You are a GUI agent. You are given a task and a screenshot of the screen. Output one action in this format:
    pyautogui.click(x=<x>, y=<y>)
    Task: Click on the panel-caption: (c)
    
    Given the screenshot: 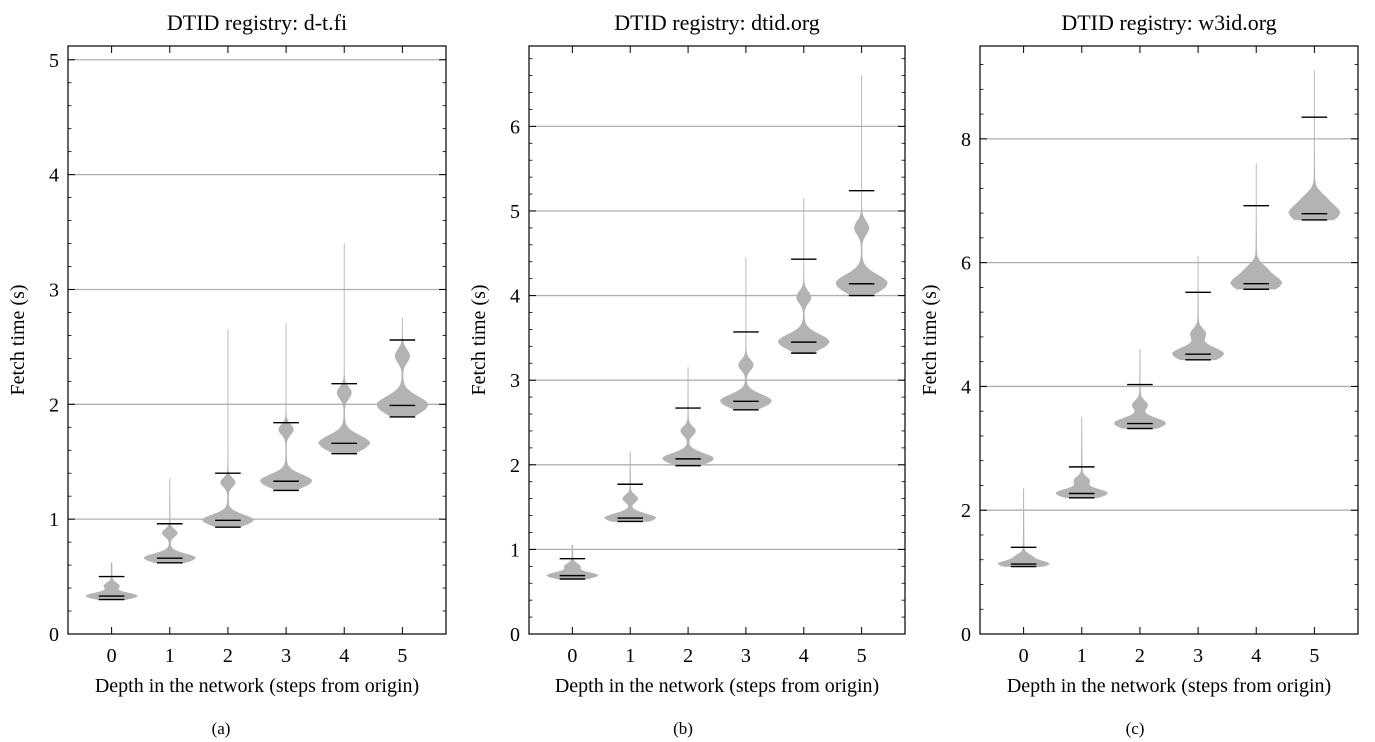 What is the action you would take?
    pyautogui.click(x=1135, y=728)
    